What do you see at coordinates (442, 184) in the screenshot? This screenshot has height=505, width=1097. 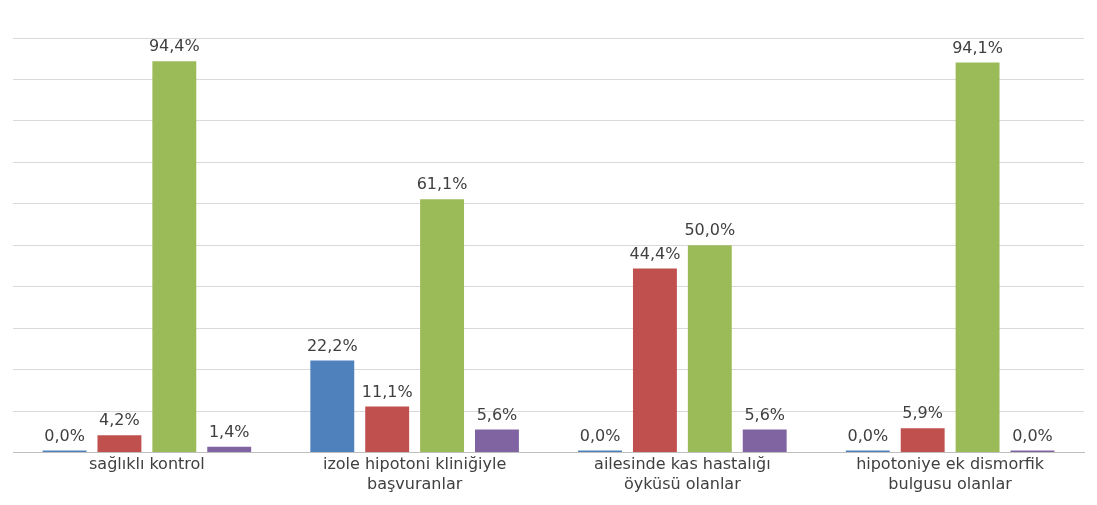 I see `data-label: 61,1%` at bounding box center [442, 184].